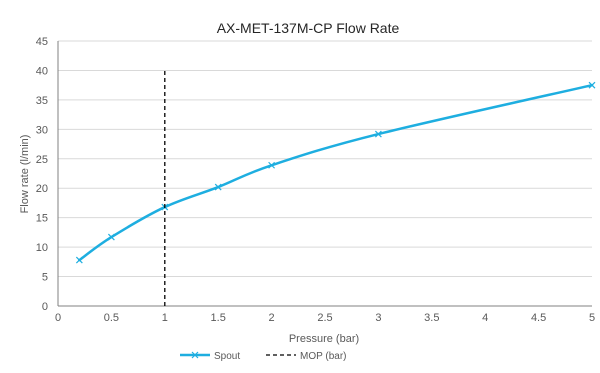  What do you see at coordinates (42, 130) in the screenshot?
I see `y-tick-label: 30` at bounding box center [42, 130].